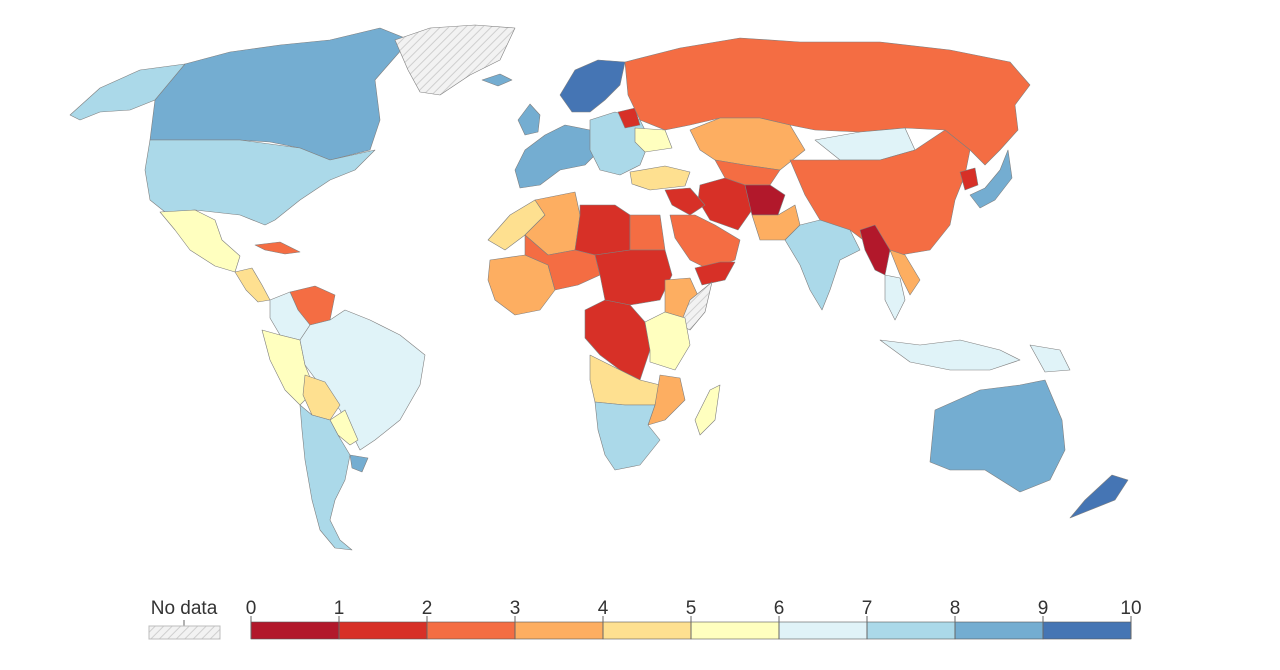 This screenshot has width=1280, height=670. What do you see at coordinates (427, 608) in the screenshot?
I see `legend-tick-label: 2` at bounding box center [427, 608].